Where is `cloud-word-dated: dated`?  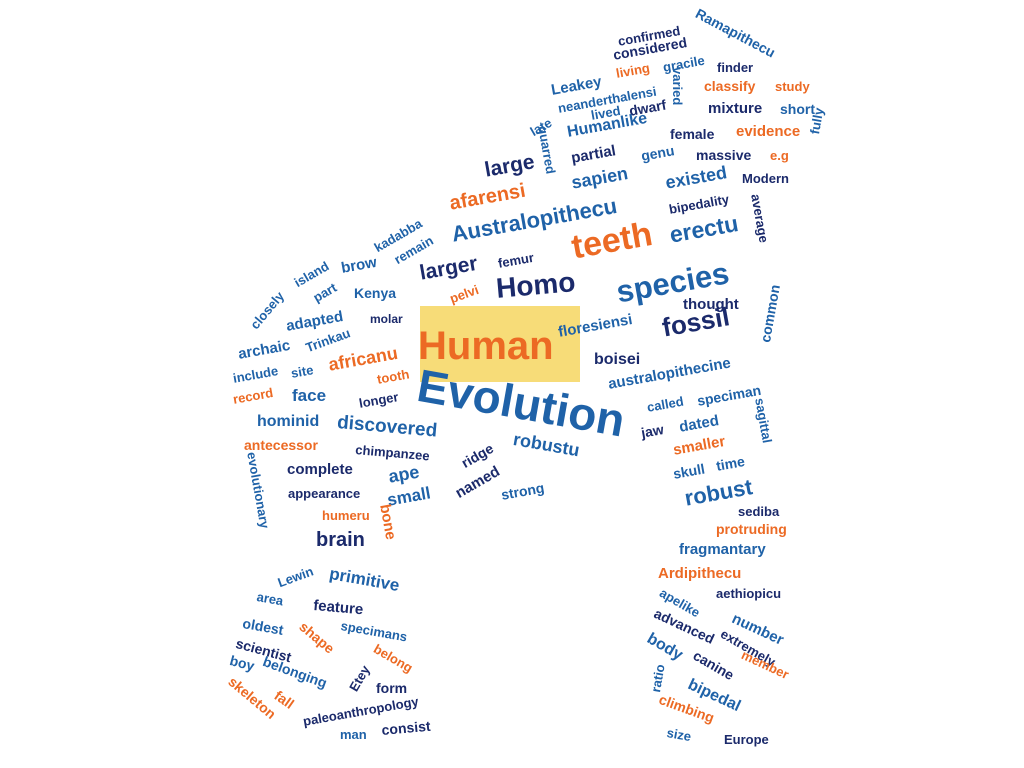 cloud-word-dated: dated is located at coordinates (699, 424).